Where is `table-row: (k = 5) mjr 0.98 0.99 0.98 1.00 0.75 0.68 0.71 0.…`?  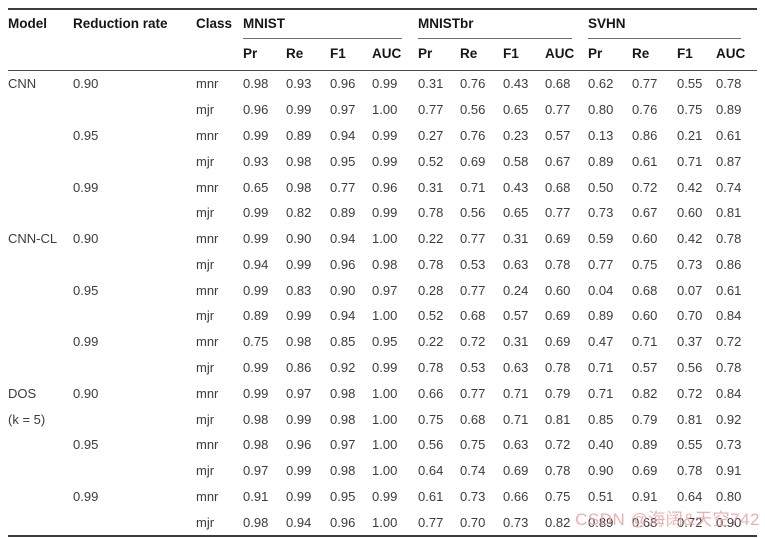
table-row: (k = 5) mjr 0.98 0.99 0.98 1.00 0.75 0.68 0.71 0.… is located at coordinates (382, 419).